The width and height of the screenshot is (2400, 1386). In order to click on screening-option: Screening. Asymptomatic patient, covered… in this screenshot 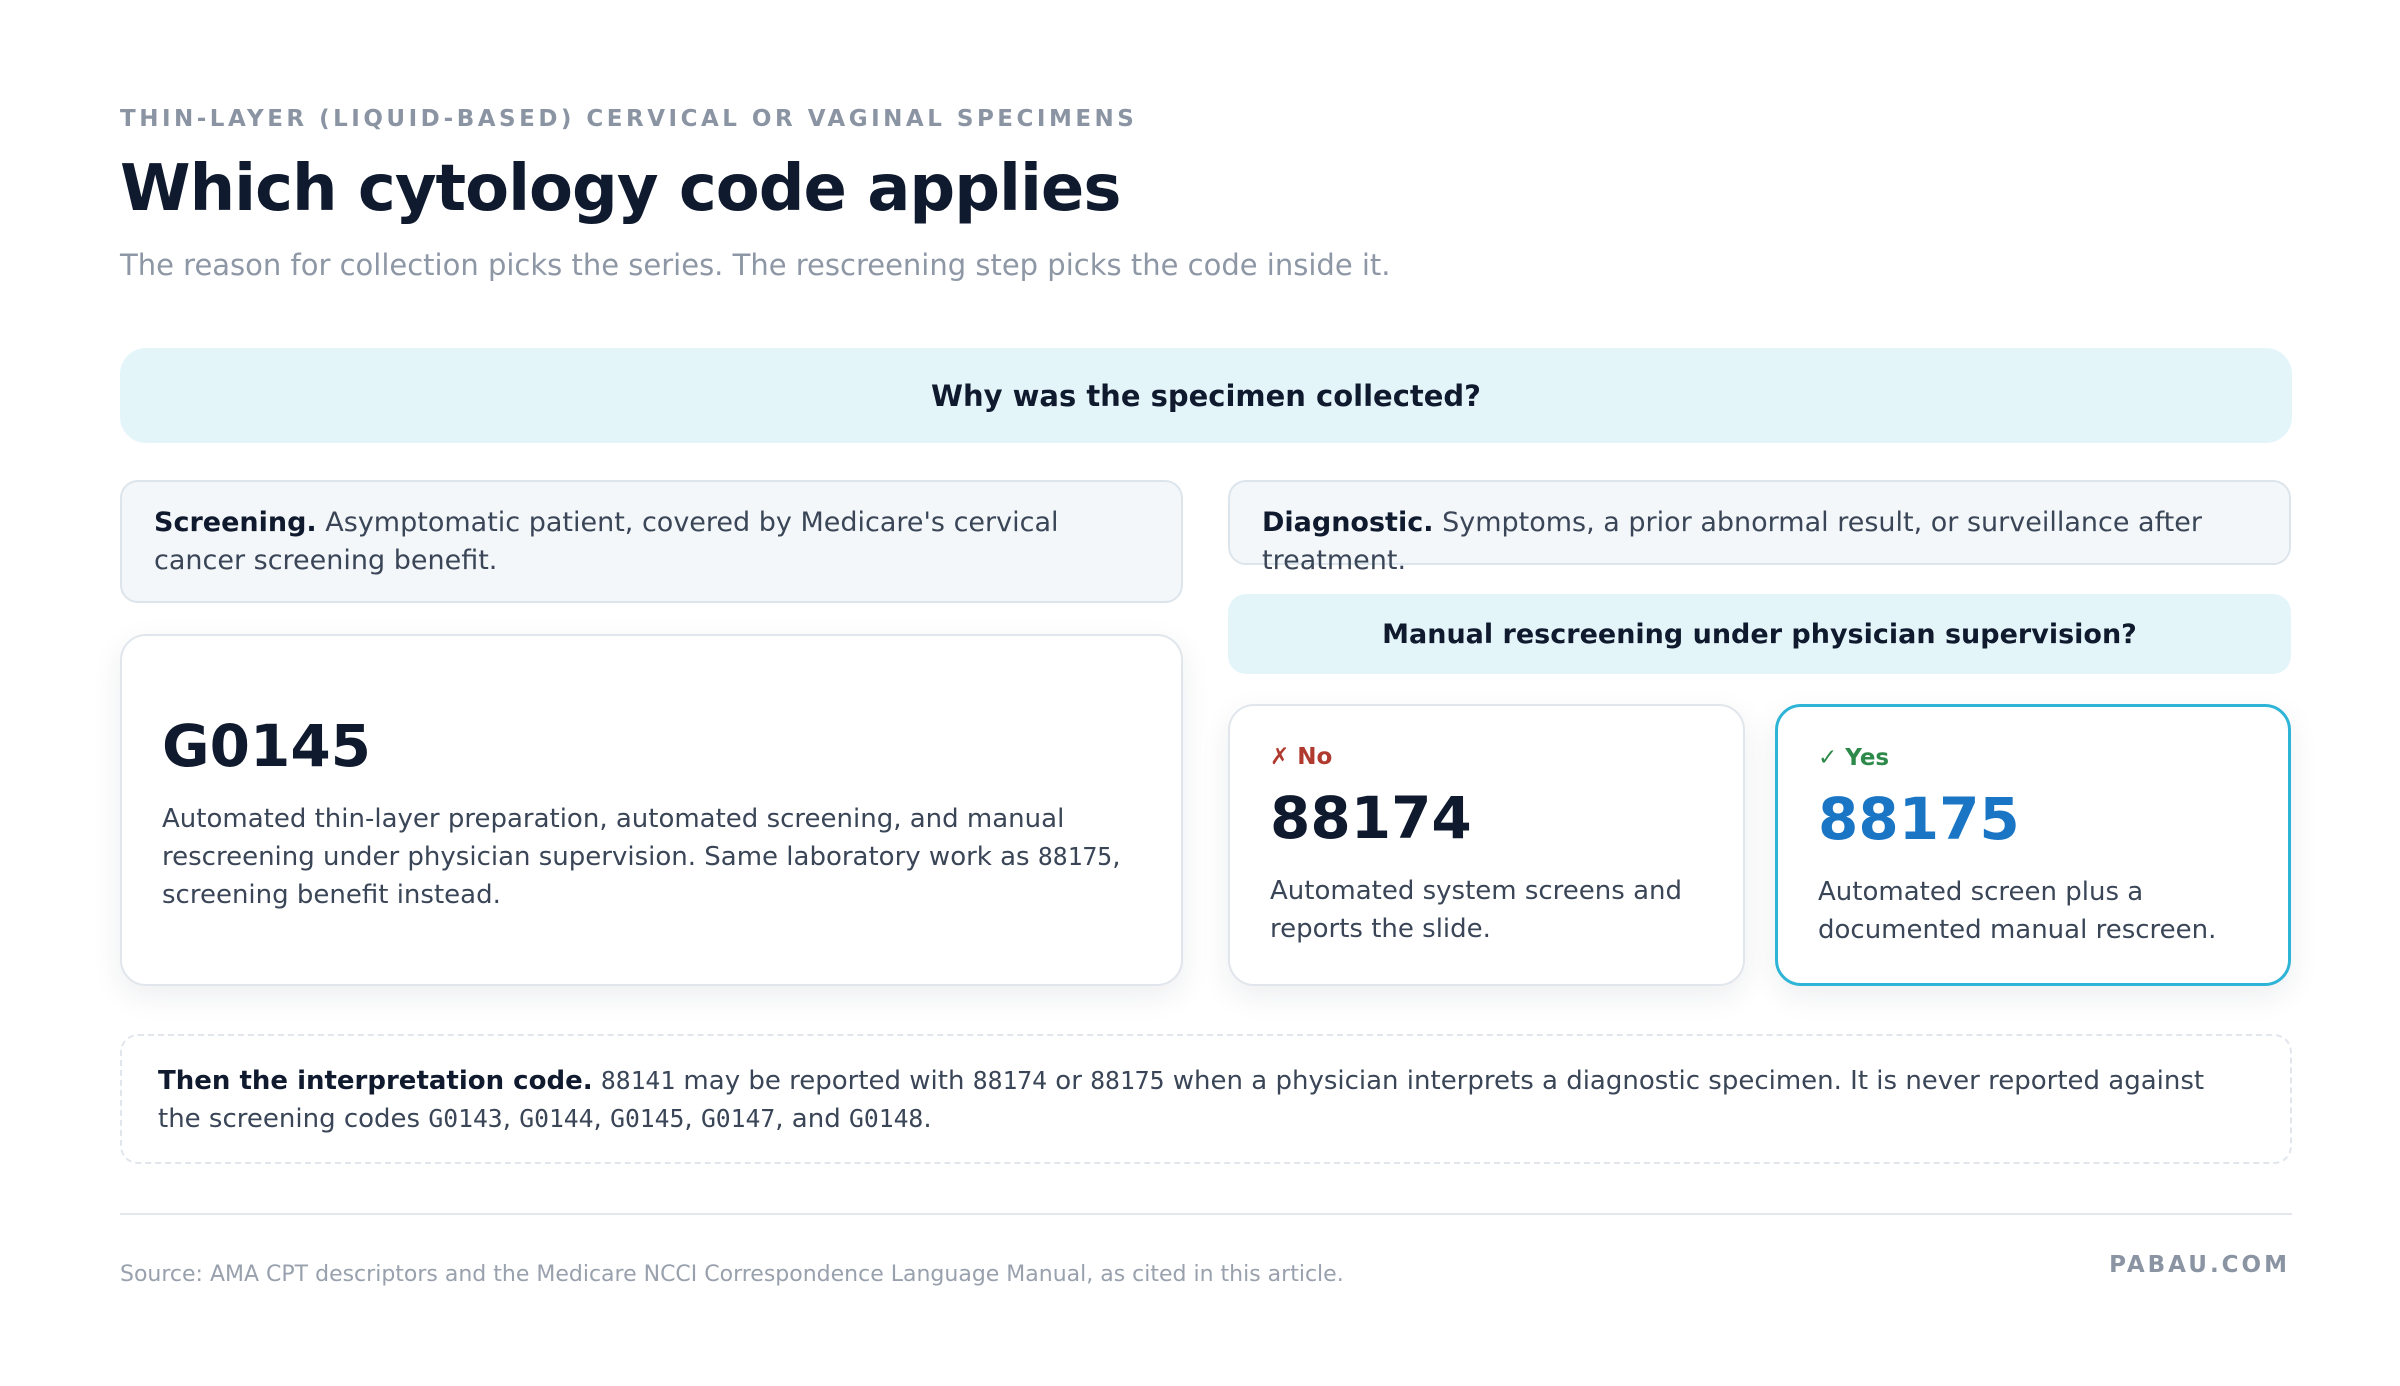, I will do `click(651, 541)`.